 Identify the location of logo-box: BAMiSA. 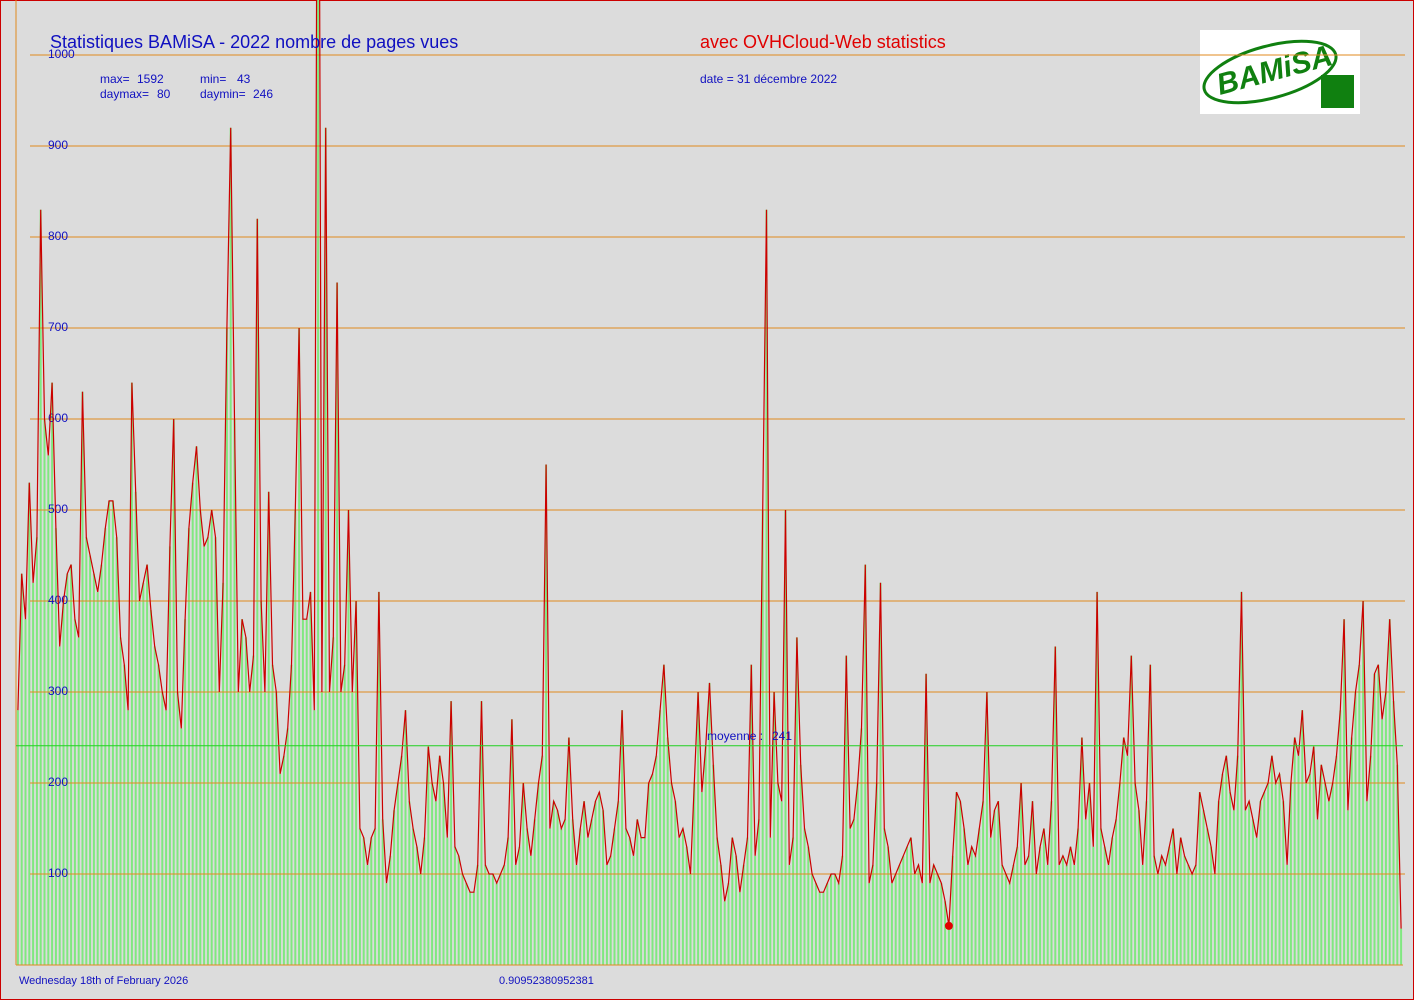
(1280, 72).